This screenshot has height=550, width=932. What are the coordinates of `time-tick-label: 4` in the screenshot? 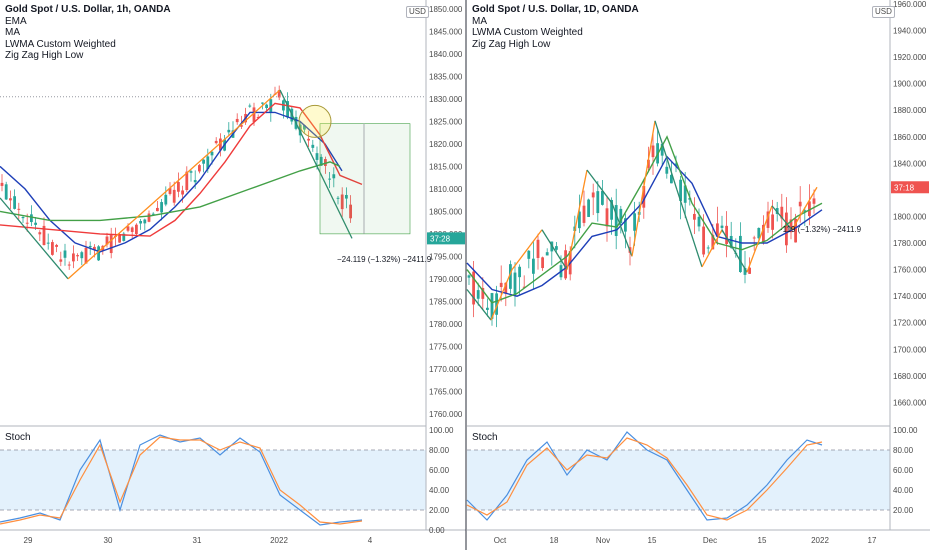 It's located at (370, 540).